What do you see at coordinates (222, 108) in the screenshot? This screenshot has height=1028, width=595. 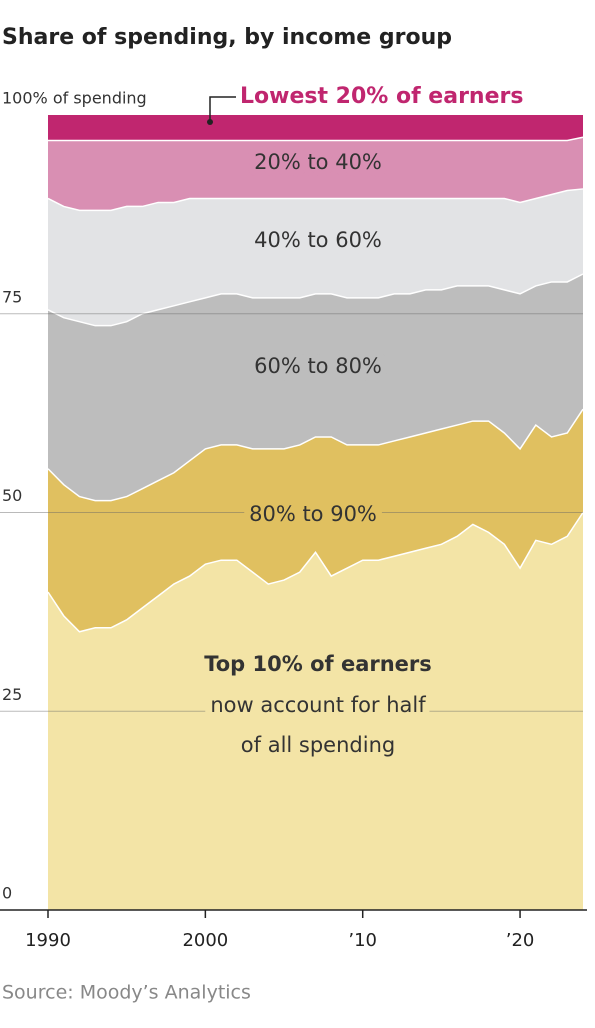 I see `leader-line` at bounding box center [222, 108].